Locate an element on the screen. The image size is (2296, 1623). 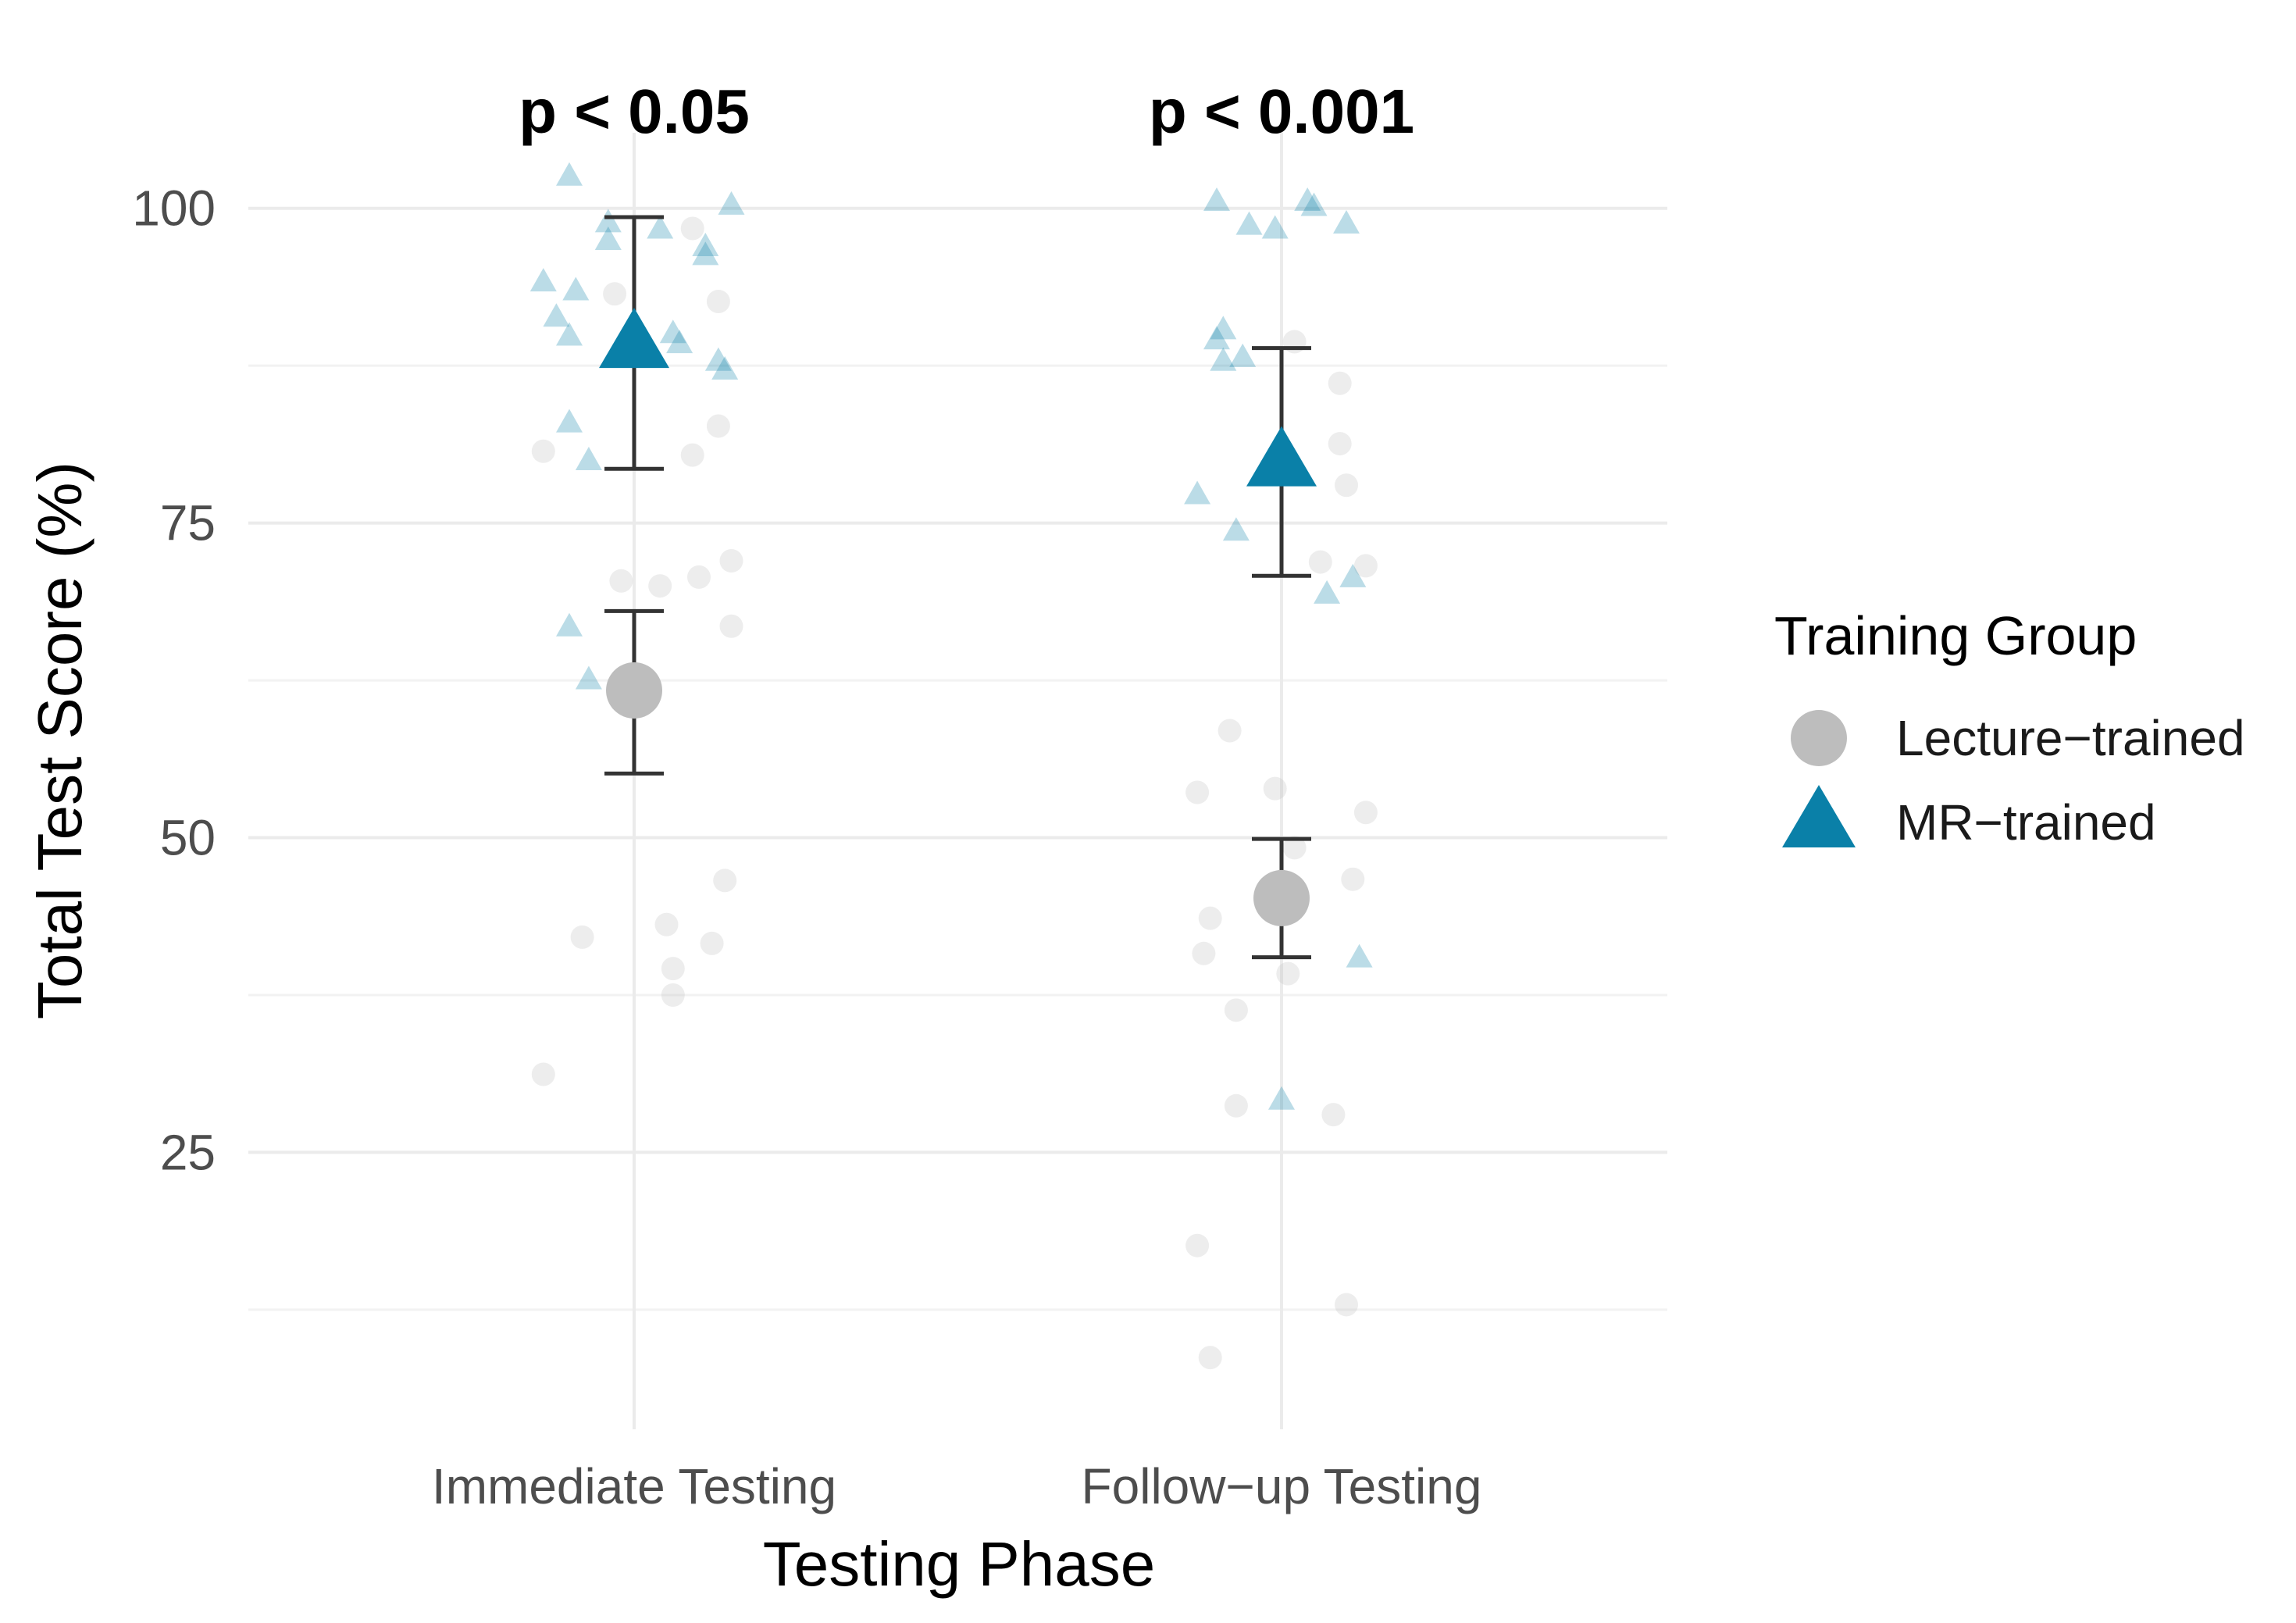
y-axis-title: Total Test Score (%) is located at coordinates (59, 740).